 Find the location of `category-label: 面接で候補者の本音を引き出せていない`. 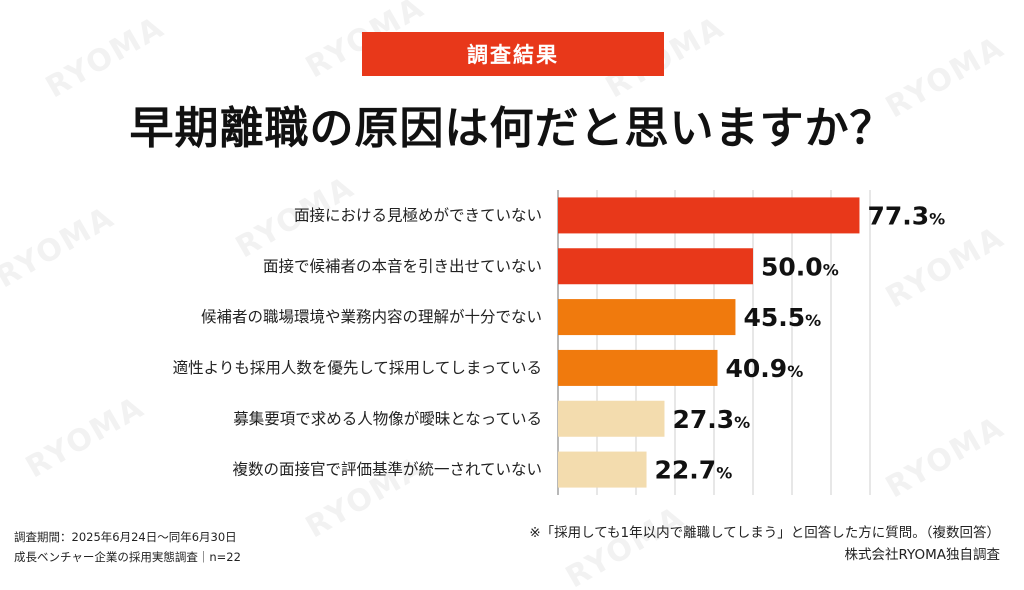

category-label: 面接で候補者の本音を引き出せていない is located at coordinates (402, 266).